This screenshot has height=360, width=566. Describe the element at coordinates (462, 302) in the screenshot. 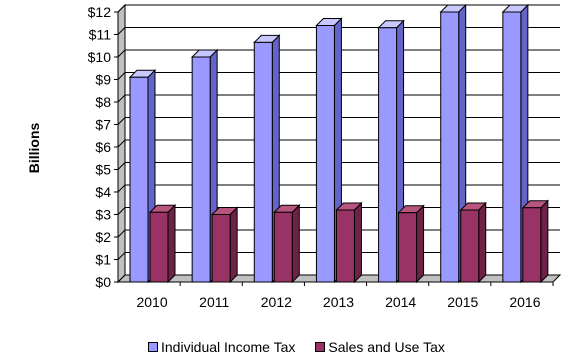

I see `x-tick-label: 2015` at that location.